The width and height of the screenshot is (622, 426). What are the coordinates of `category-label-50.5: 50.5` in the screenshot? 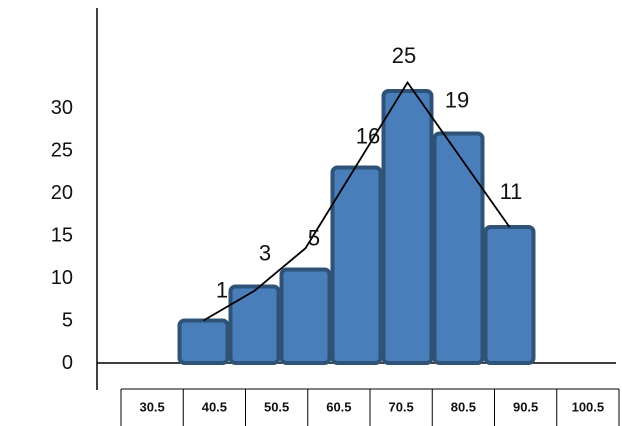 It's located at (276, 407).